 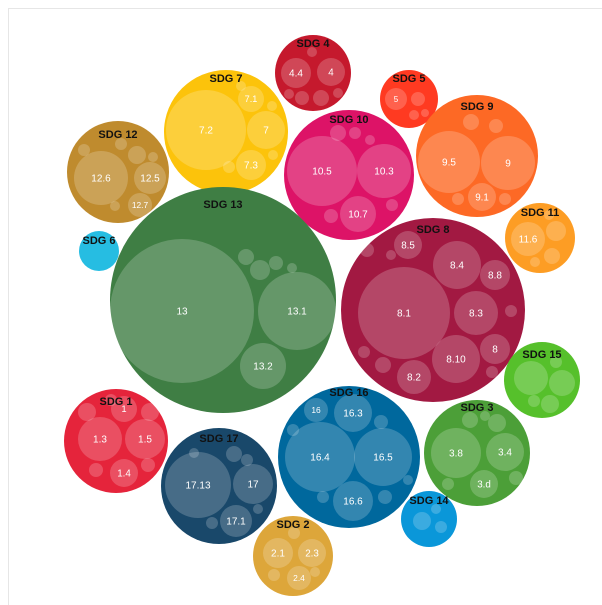 What do you see at coordinates (425, 113) in the screenshot?
I see `sdg-5-target-3-bubble` at bounding box center [425, 113].